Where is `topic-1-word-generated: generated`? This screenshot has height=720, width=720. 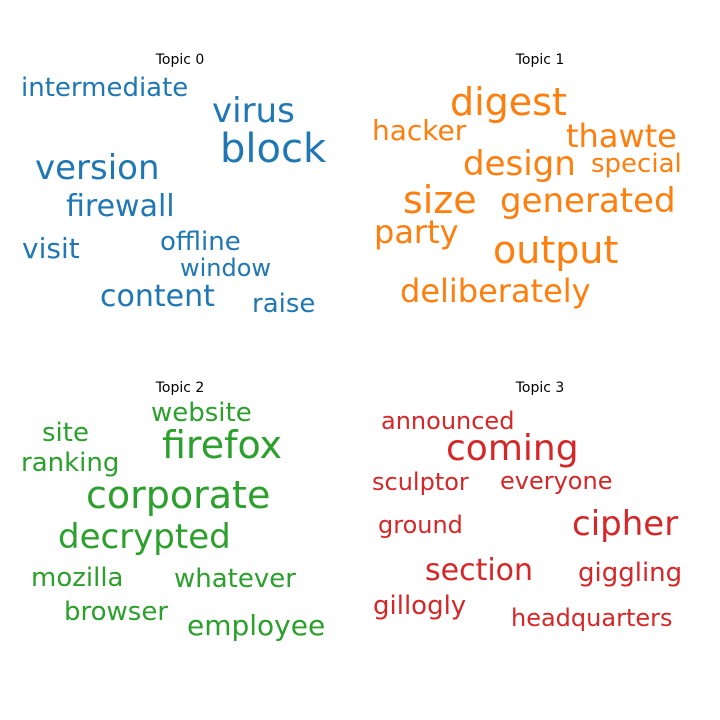
topic-1-word-generated: generated is located at coordinates (588, 201).